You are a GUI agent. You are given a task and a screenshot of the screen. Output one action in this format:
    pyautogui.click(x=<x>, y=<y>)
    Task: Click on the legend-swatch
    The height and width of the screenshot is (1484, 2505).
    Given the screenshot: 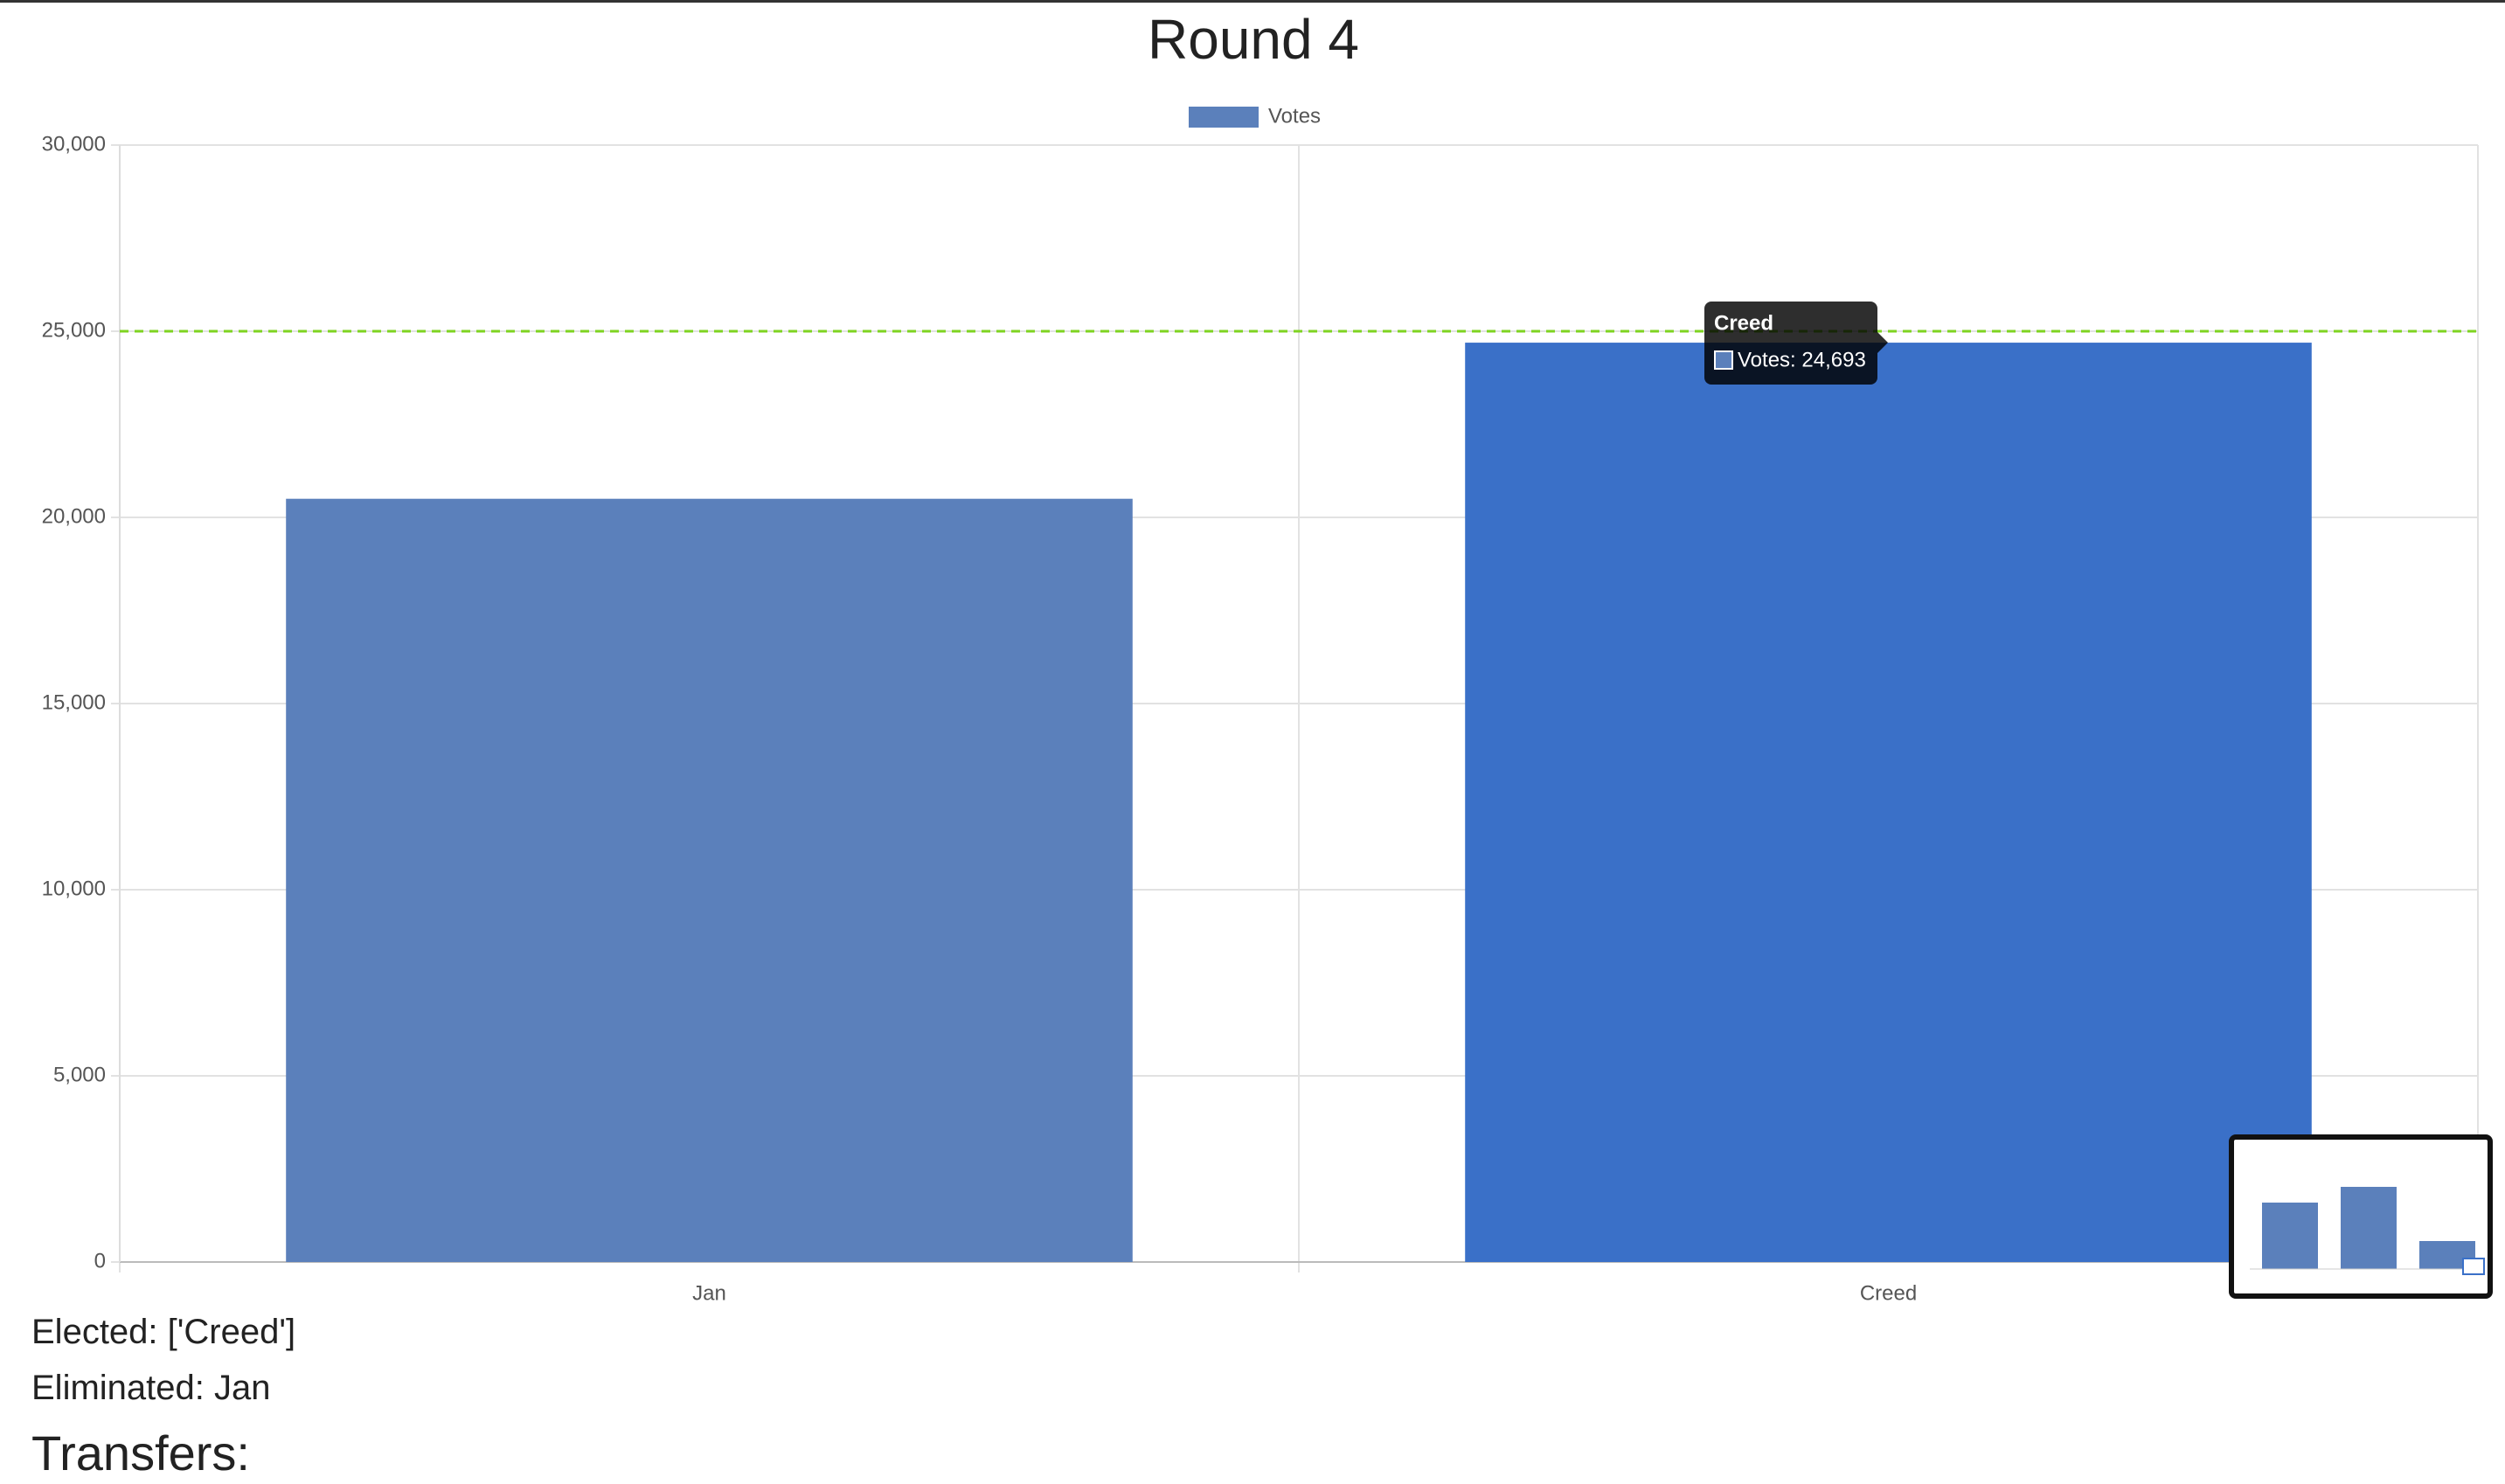 What is the action you would take?
    pyautogui.click(x=1224, y=117)
    